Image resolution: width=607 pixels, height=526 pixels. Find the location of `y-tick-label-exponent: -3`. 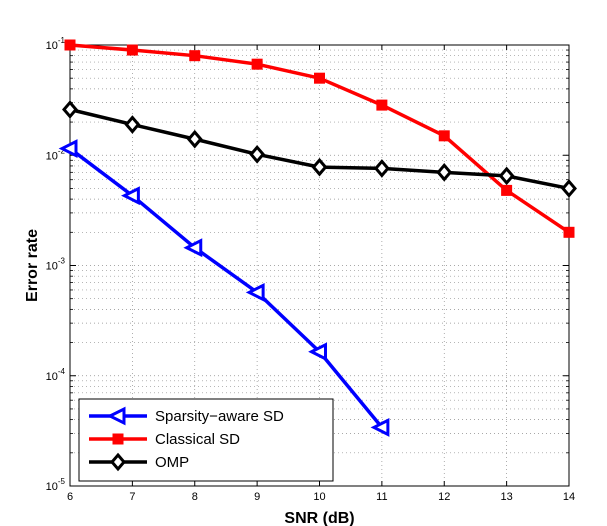

y-tick-label-exponent: -3 is located at coordinates (62, 261).